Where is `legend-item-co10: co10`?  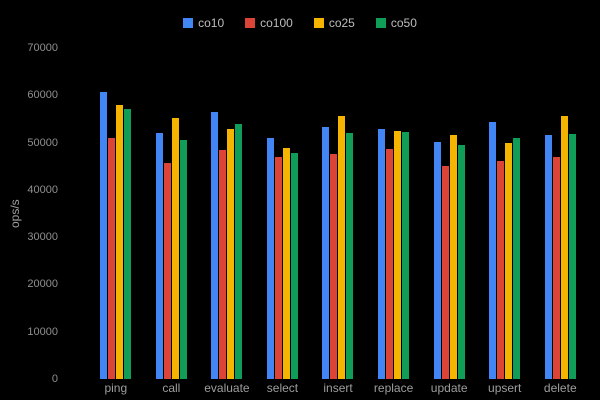 legend-item-co10: co10 is located at coordinates (203, 23).